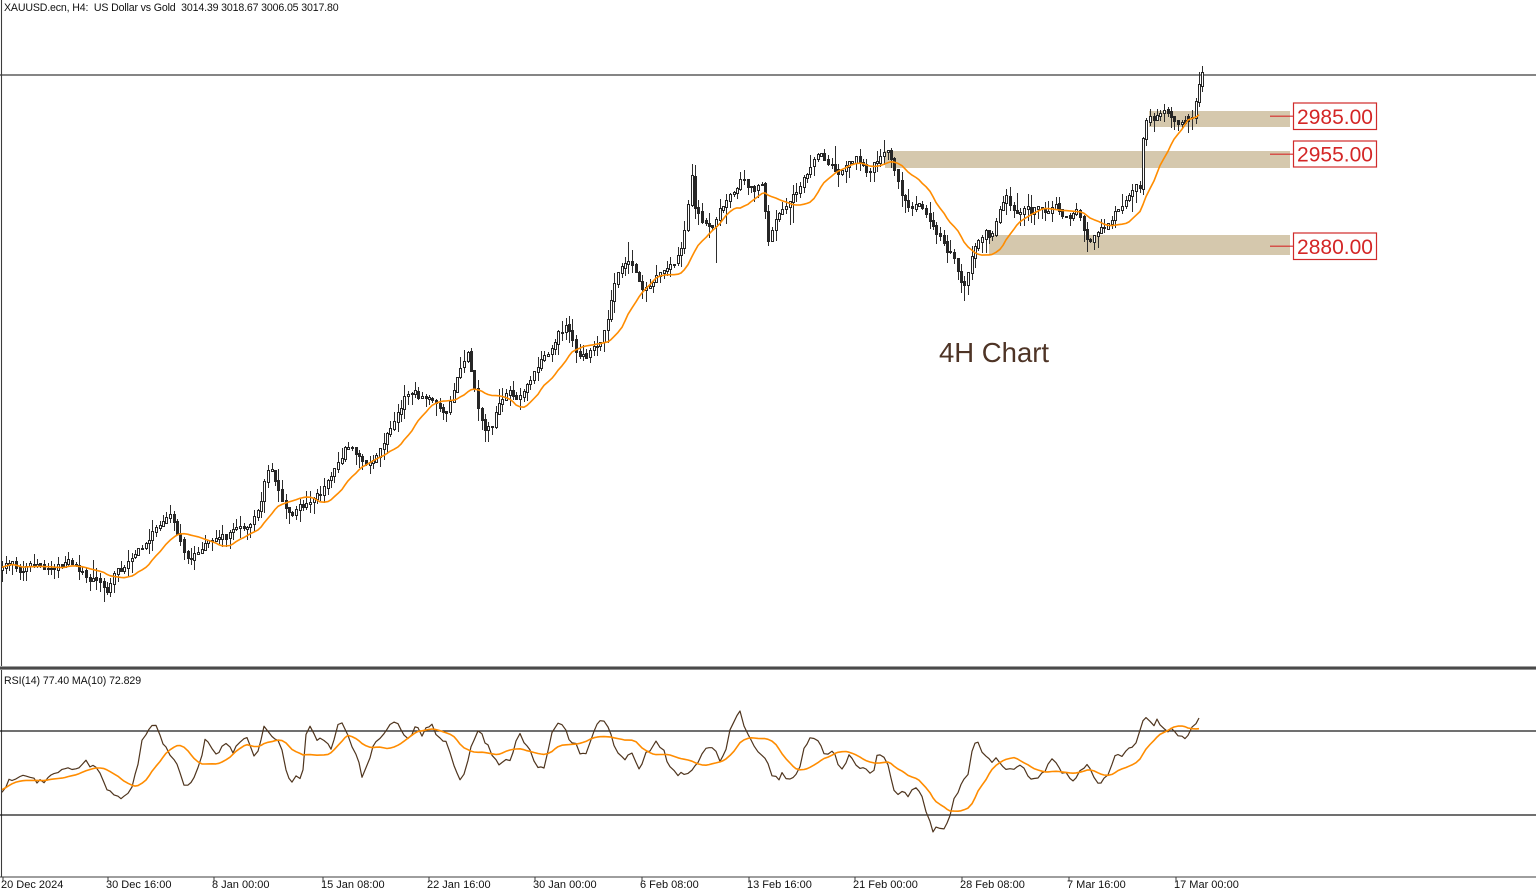 The height and width of the screenshot is (890, 1536). I want to click on svg-text: 2880.00, so click(1335, 247).